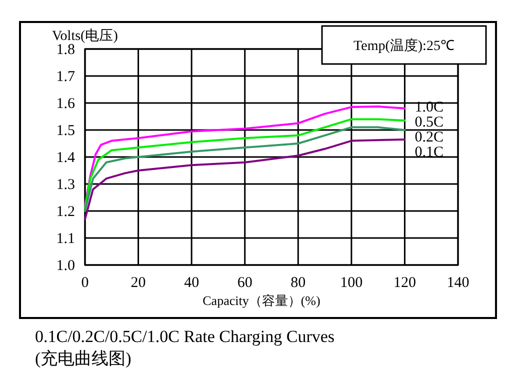  Describe the element at coordinates (245, 179) in the screenshot. I see `line-series` at that location.